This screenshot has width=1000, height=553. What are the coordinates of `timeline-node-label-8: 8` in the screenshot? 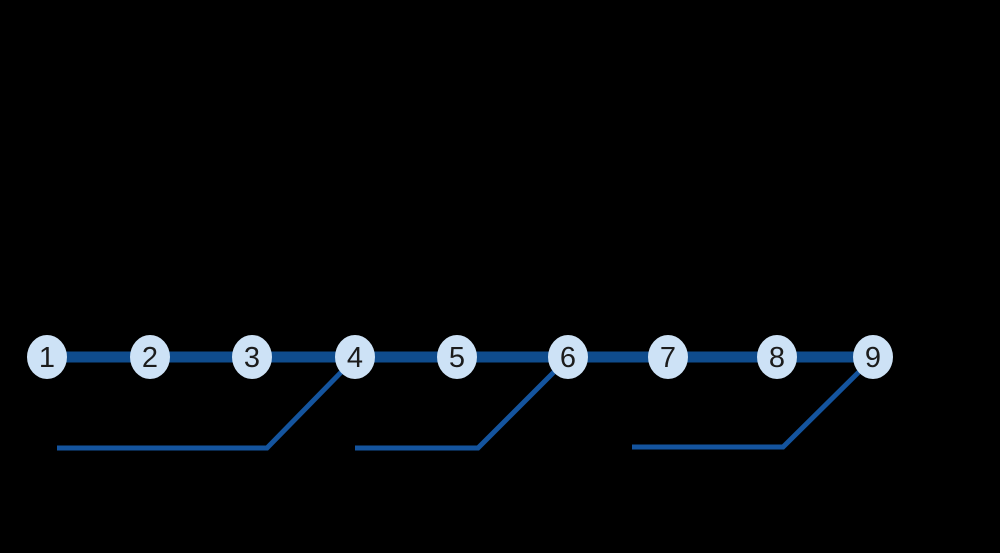 It's located at (777, 358).